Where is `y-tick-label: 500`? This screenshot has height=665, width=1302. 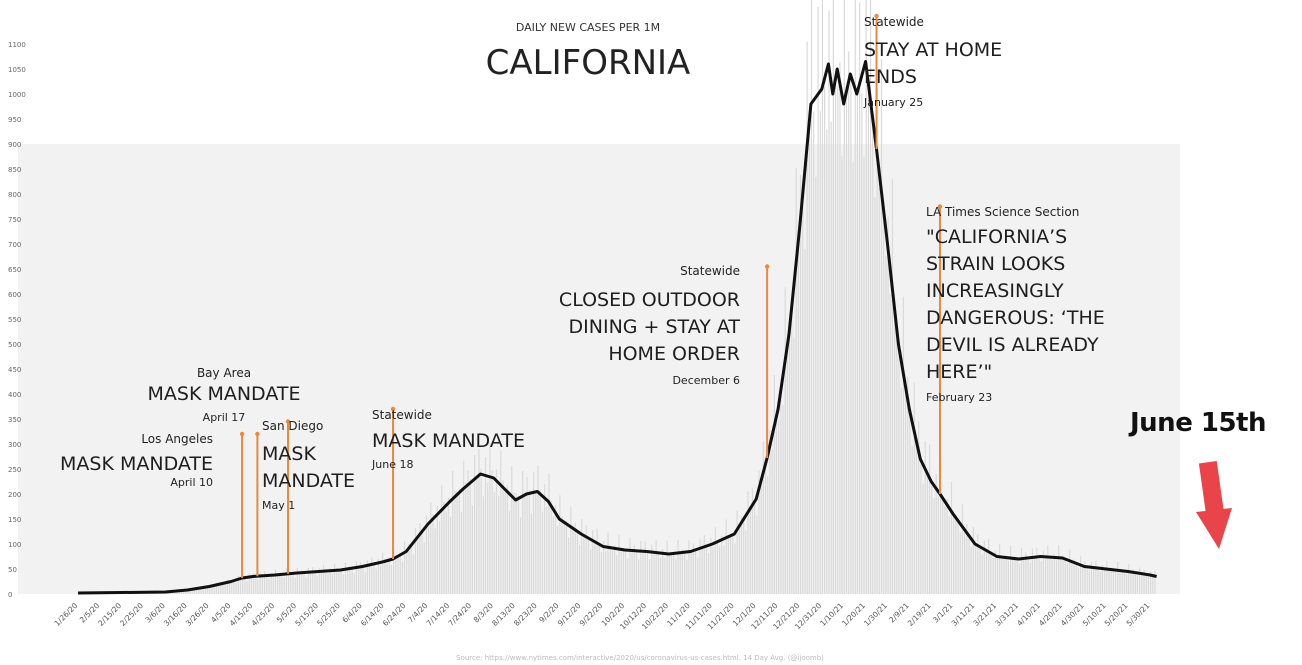
y-tick-label: 500 is located at coordinates (14, 345).